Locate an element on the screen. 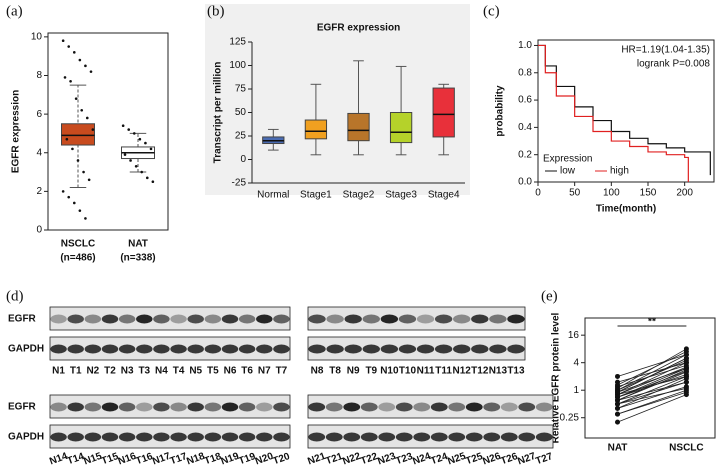 The width and height of the screenshot is (720, 467). y-tick-label: 8 is located at coordinates (39, 75).